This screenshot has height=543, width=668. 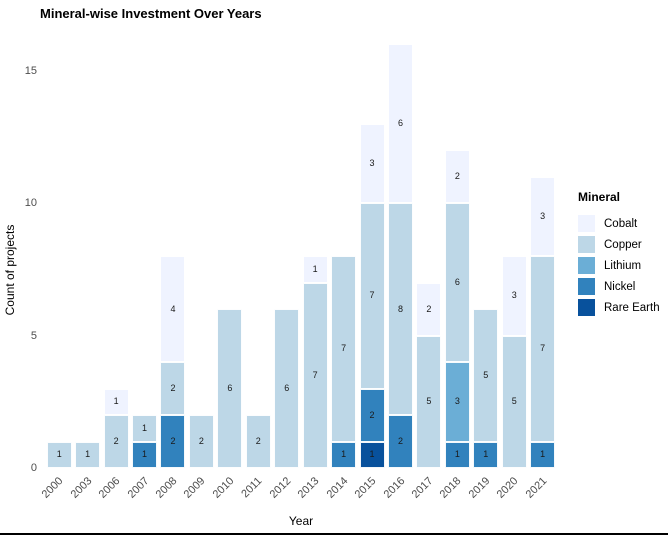 I want to click on y-tick-label: 0, so click(x=33, y=468).